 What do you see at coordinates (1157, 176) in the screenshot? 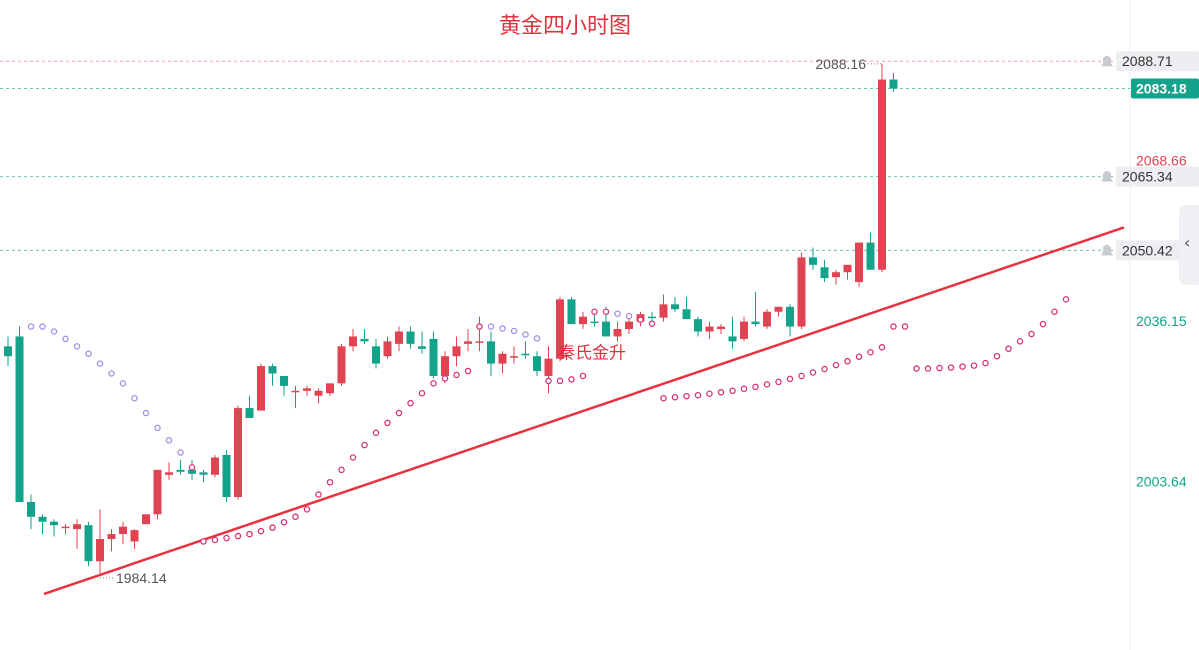
I see `alert-tag-bg` at bounding box center [1157, 176].